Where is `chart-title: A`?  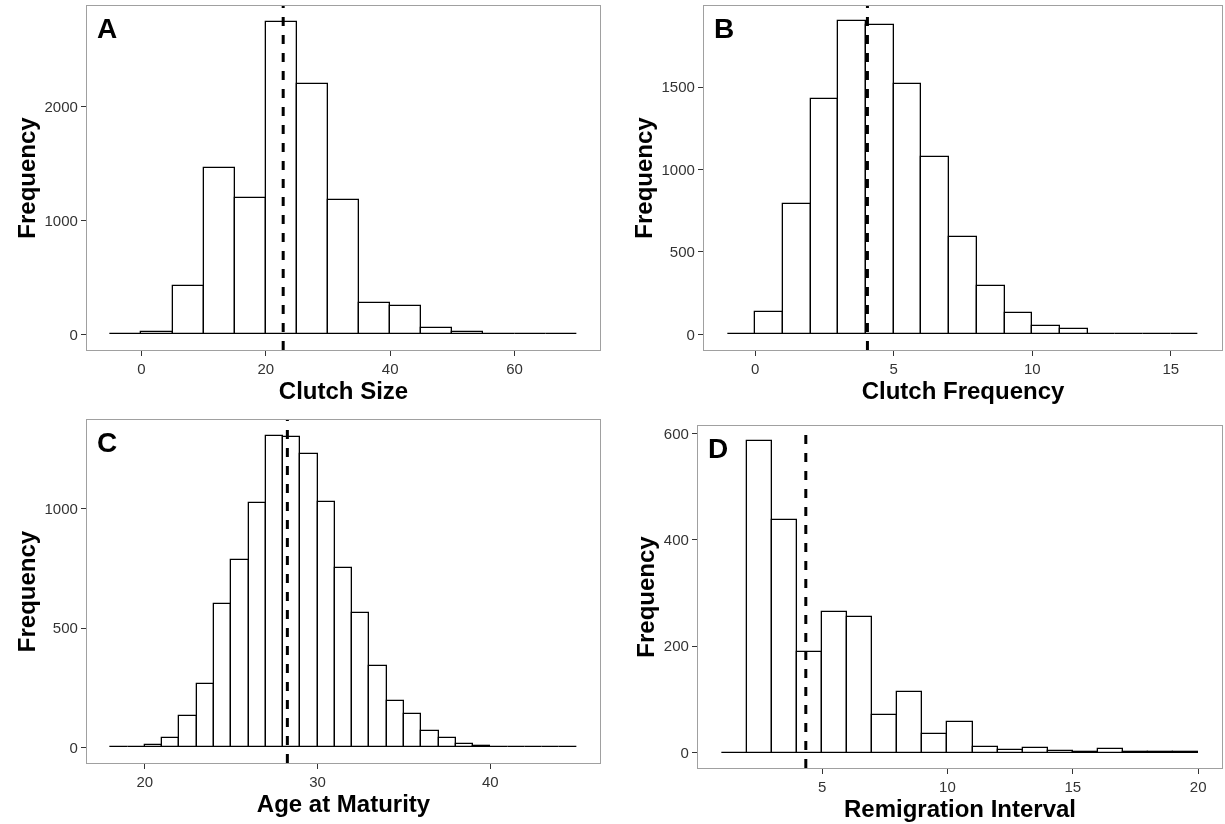 chart-title: A is located at coordinates (107, 28).